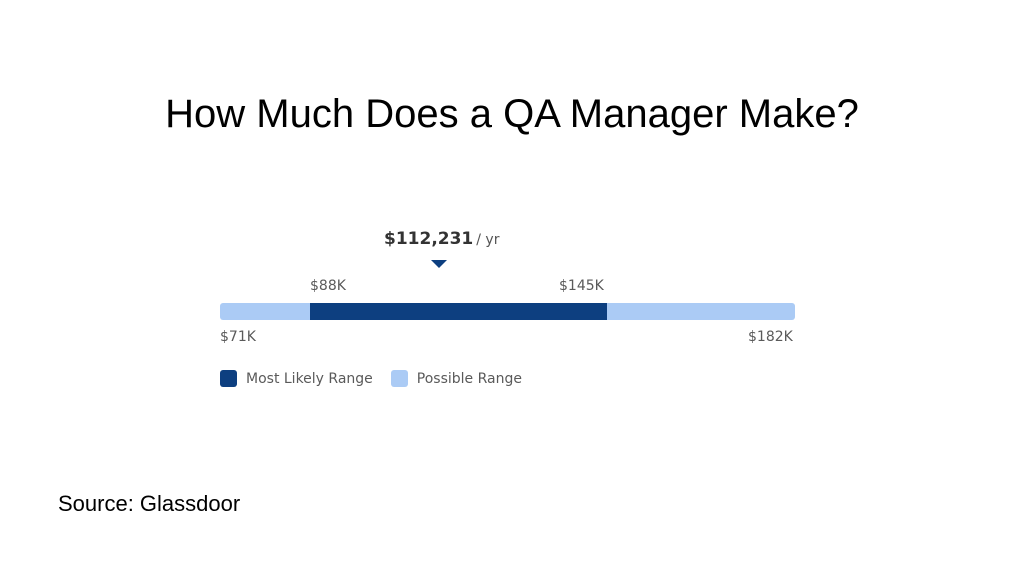 This screenshot has width=1024, height=576. Describe the element at coordinates (770, 337) in the screenshot. I see `possible-max-label: $182K` at that location.